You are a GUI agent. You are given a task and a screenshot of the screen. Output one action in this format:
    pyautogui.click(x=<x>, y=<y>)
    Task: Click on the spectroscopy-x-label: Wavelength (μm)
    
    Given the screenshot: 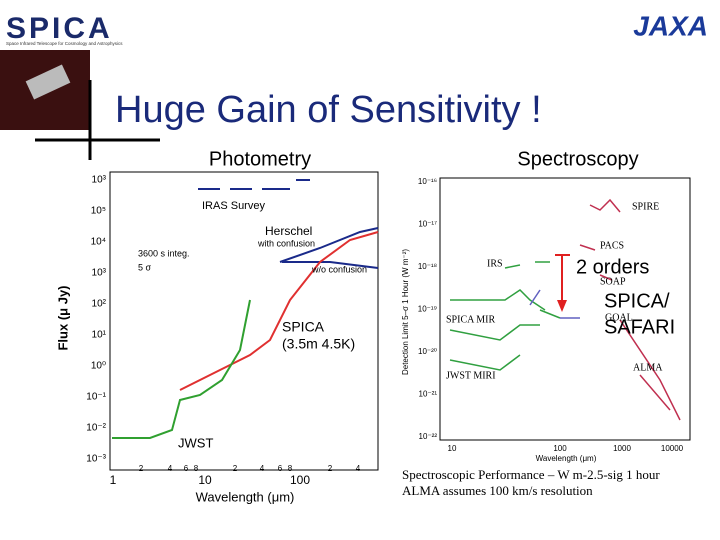 What is the action you would take?
    pyautogui.click(x=566, y=458)
    